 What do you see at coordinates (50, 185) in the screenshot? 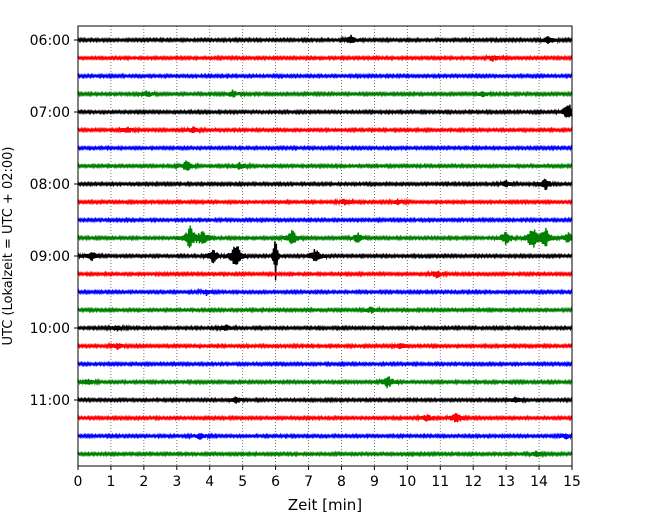
I see `y-tick-label-0800: 08:00` at bounding box center [50, 185].